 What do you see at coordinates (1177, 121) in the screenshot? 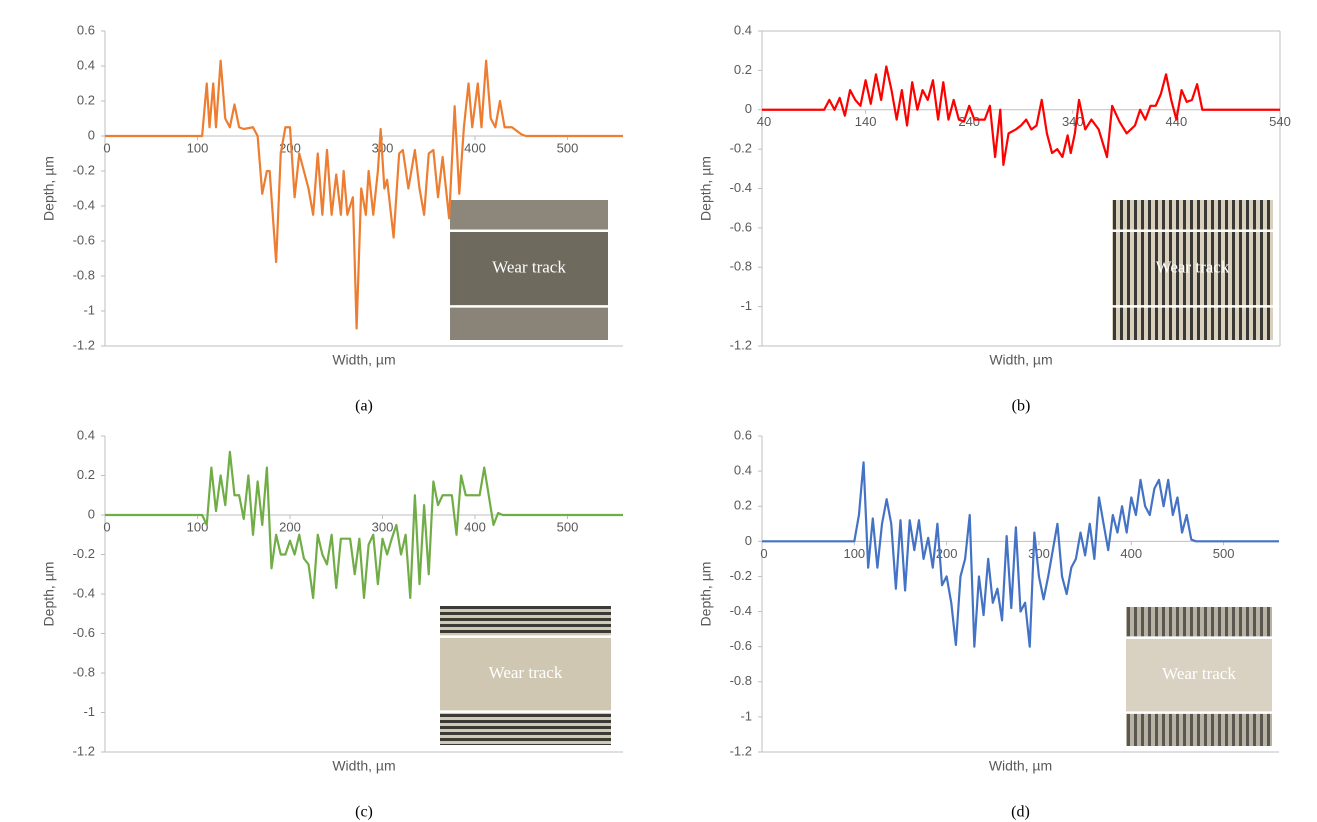
I see `x-tick-label: 440` at bounding box center [1177, 121].